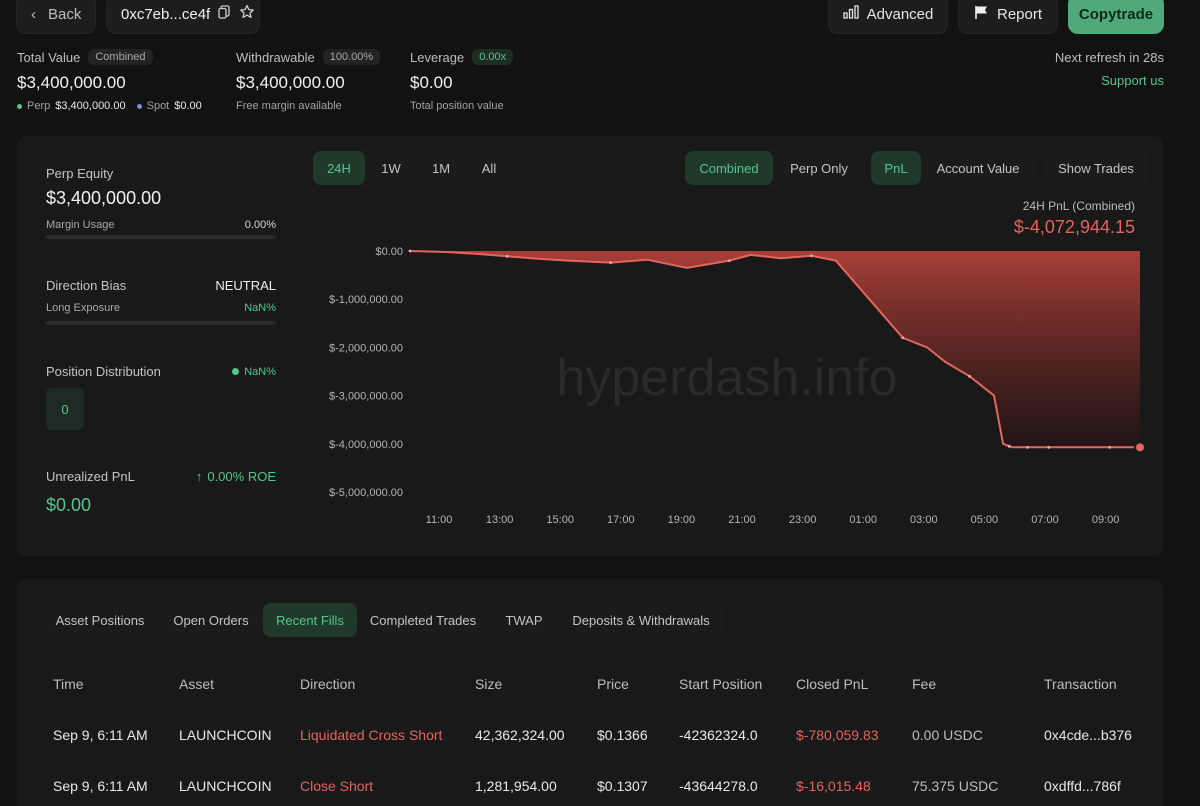  What do you see at coordinates (832, 684) in the screenshot?
I see `column-header: Closed PnL` at bounding box center [832, 684].